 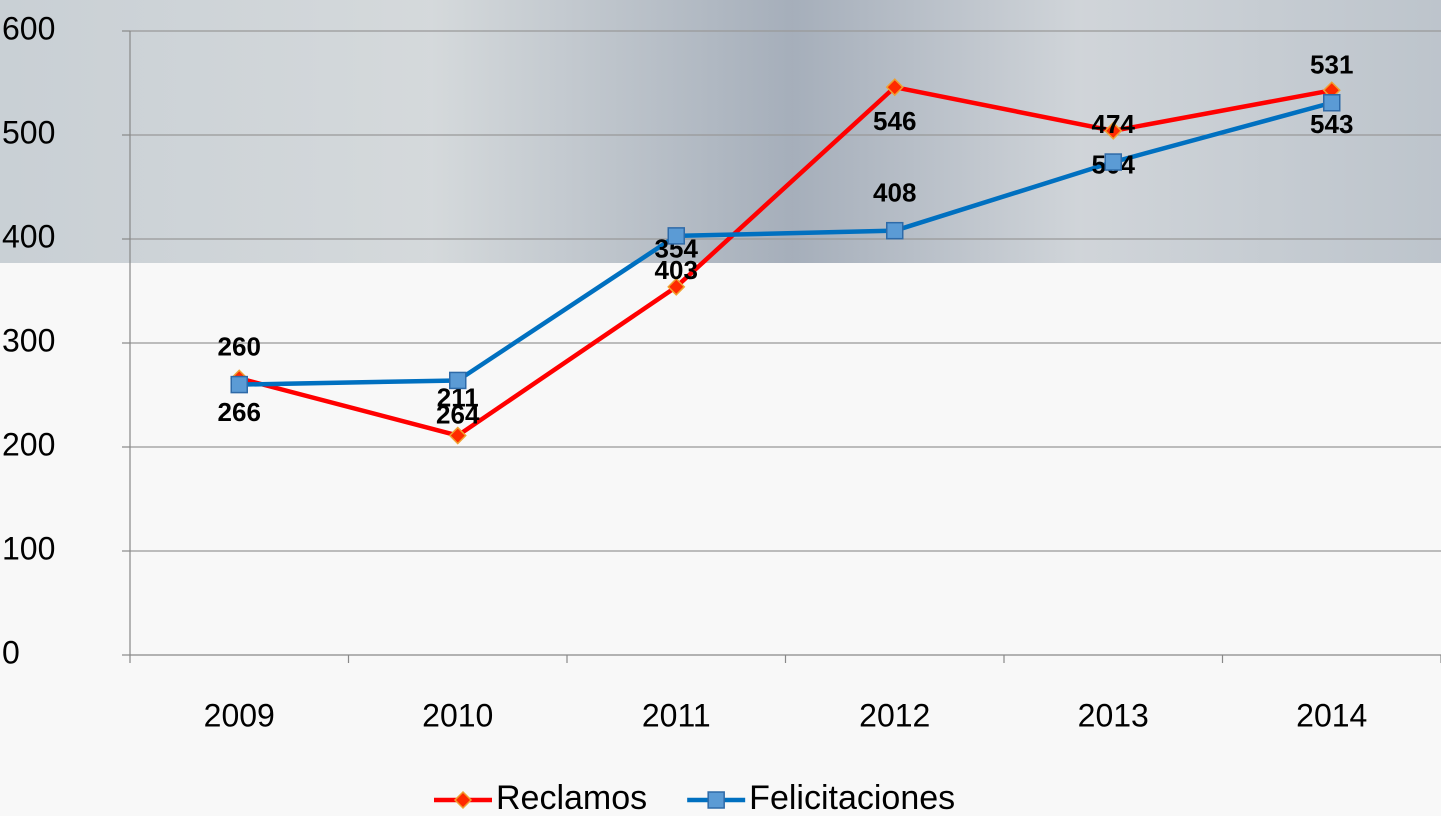 What do you see at coordinates (894, 193) in the screenshot?
I see `data-label: 408` at bounding box center [894, 193].